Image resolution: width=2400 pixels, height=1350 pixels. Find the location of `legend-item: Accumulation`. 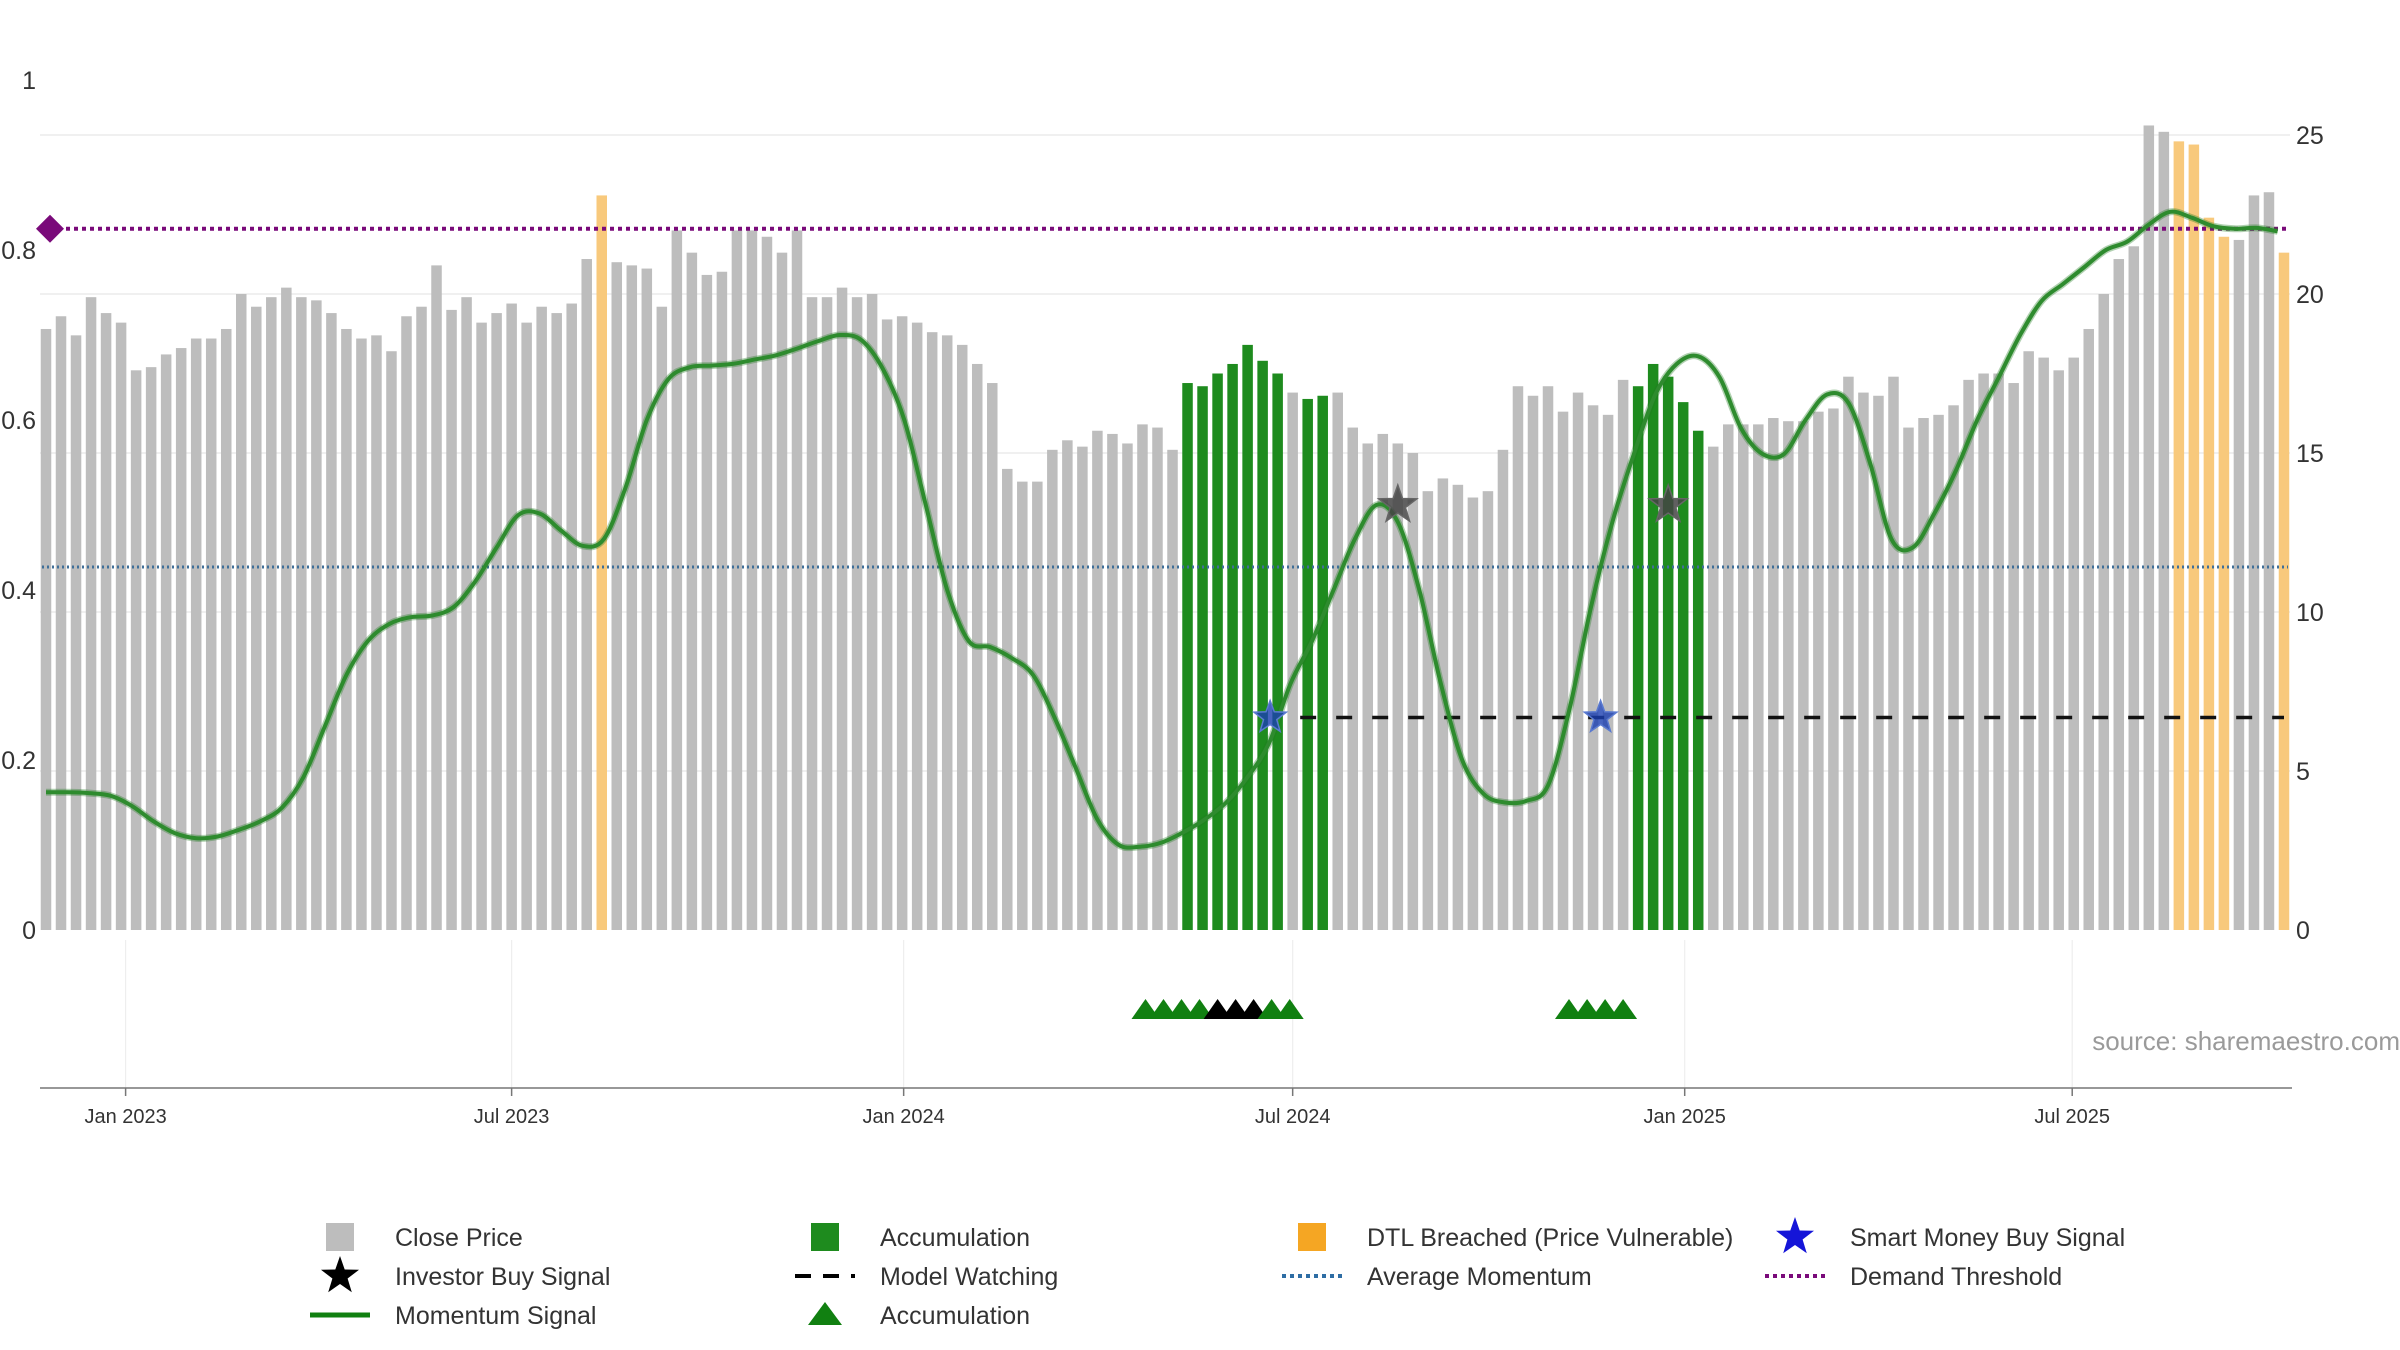

legend-item: Accumulation is located at coordinates (920, 1237).